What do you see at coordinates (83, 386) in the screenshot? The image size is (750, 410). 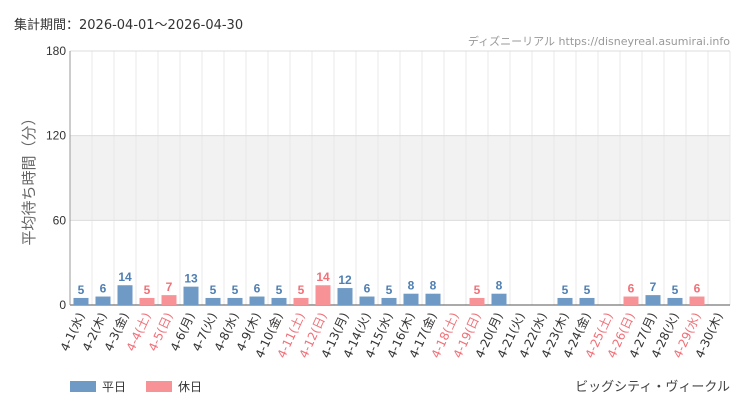 I see `weekday-swatch` at bounding box center [83, 386].